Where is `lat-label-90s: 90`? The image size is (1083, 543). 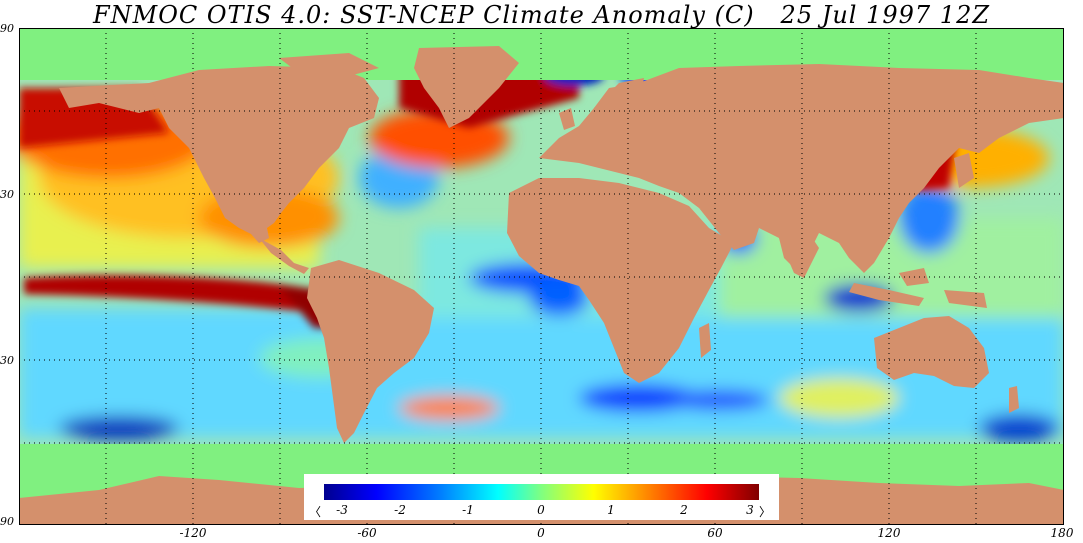 lat-label-90s: 90 is located at coordinates (7, 521).